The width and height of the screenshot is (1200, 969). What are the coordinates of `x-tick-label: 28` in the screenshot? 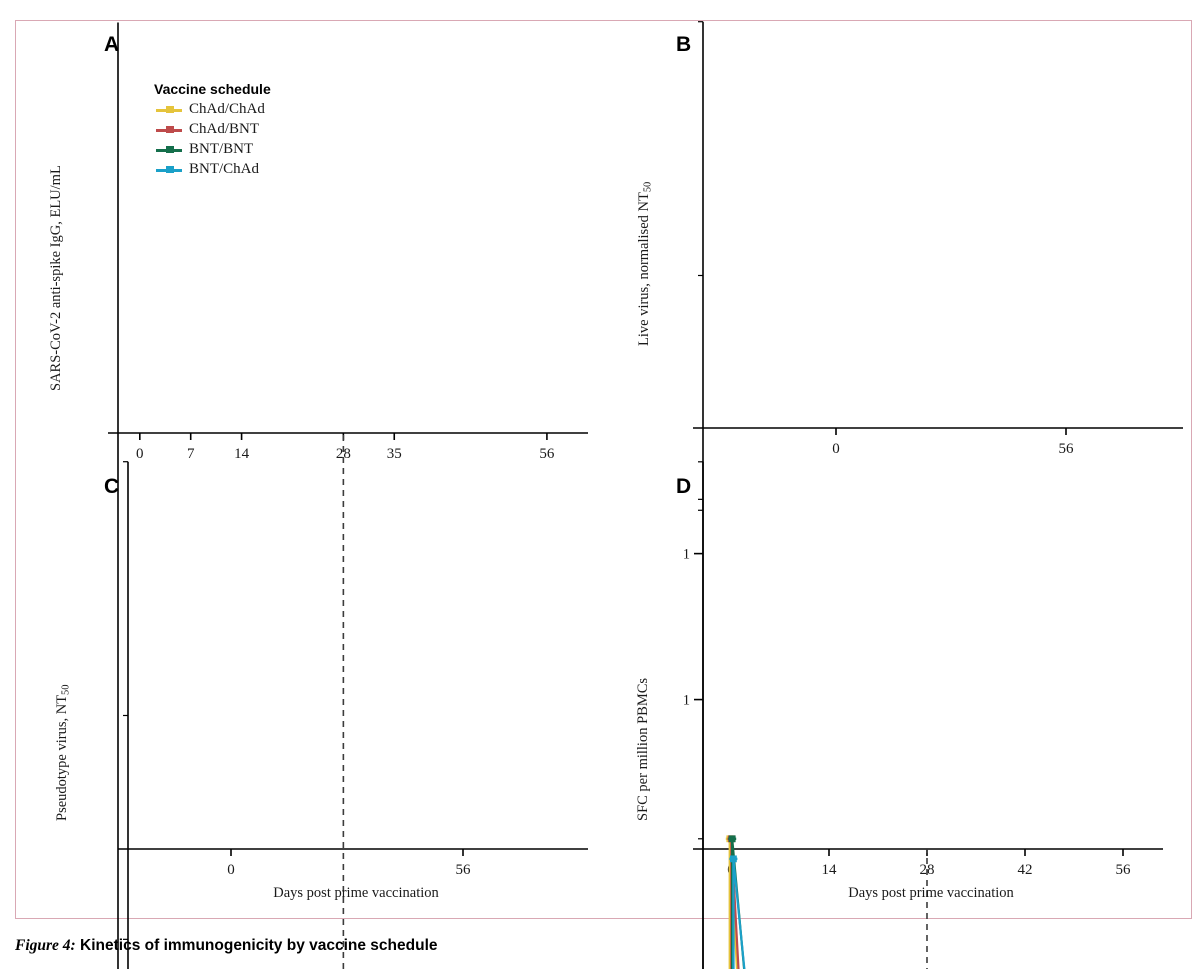 It's located at (343, 454).